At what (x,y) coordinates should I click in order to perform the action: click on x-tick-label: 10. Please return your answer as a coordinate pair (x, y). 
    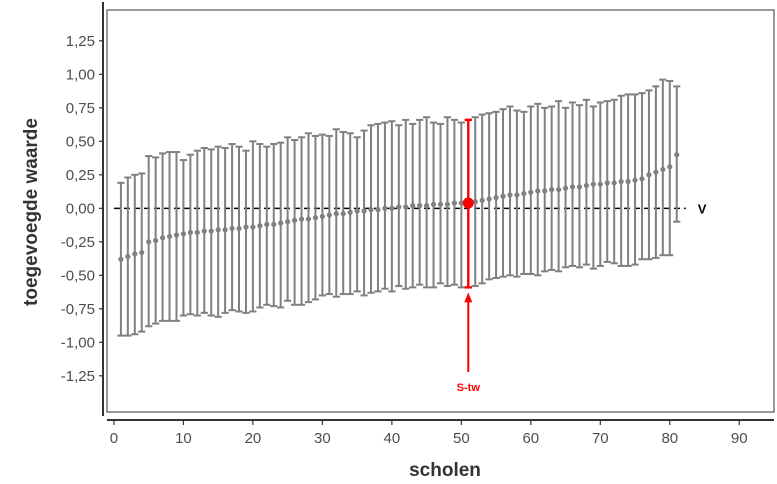
    Looking at the image, I should click on (183, 438).